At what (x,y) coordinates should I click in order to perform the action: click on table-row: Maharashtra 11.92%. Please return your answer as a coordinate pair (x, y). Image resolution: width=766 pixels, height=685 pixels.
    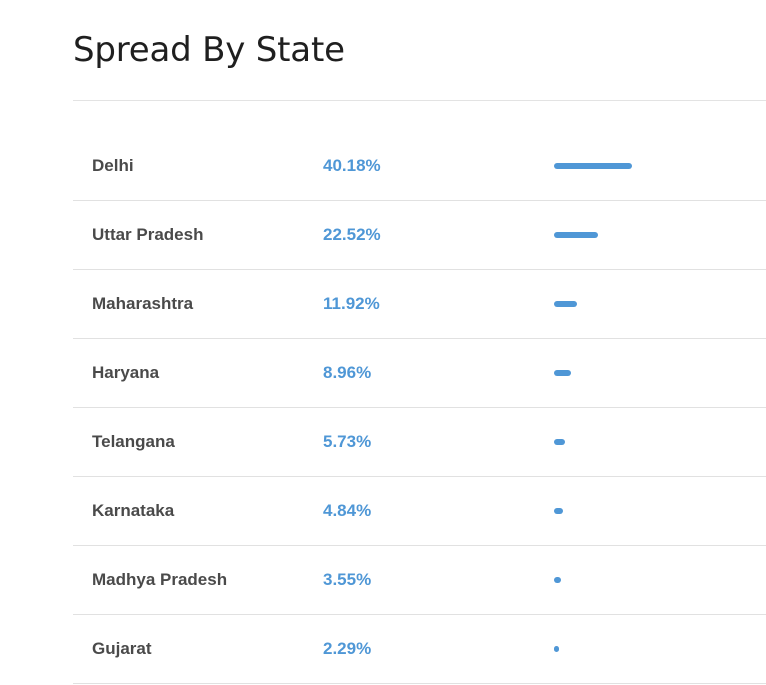
    Looking at the image, I should click on (419, 304).